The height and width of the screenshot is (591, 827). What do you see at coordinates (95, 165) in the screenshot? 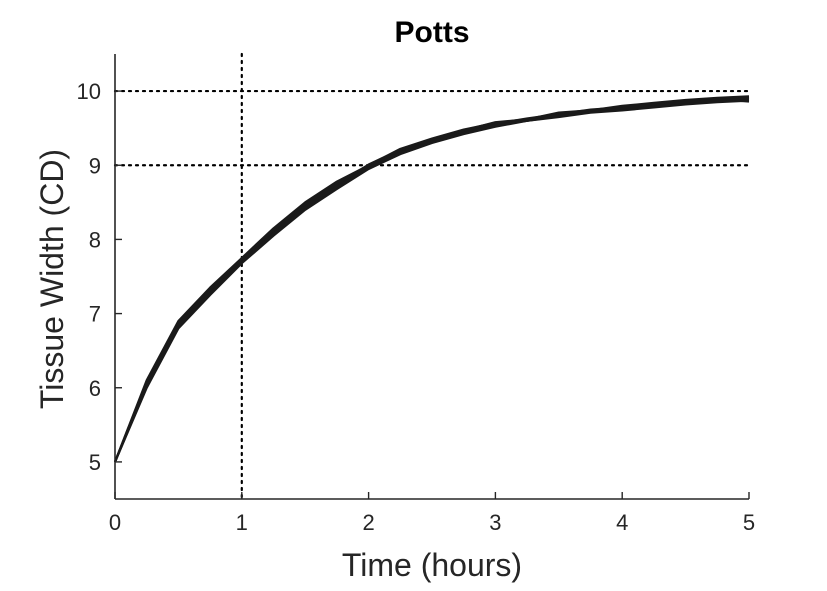
I see `y-tick-label: 9` at bounding box center [95, 165].